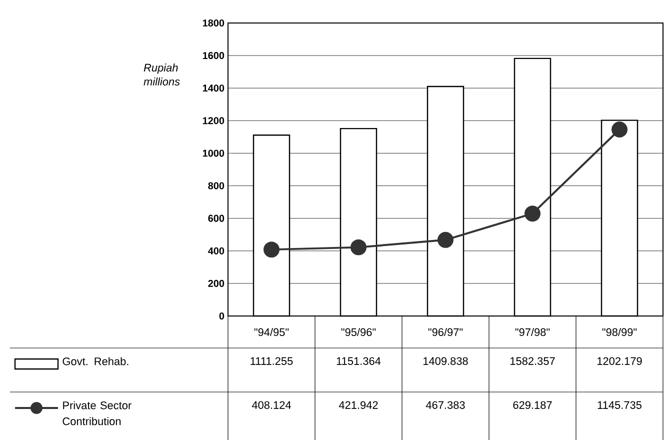  I want to click on y-tick-label: 200, so click(216, 283).